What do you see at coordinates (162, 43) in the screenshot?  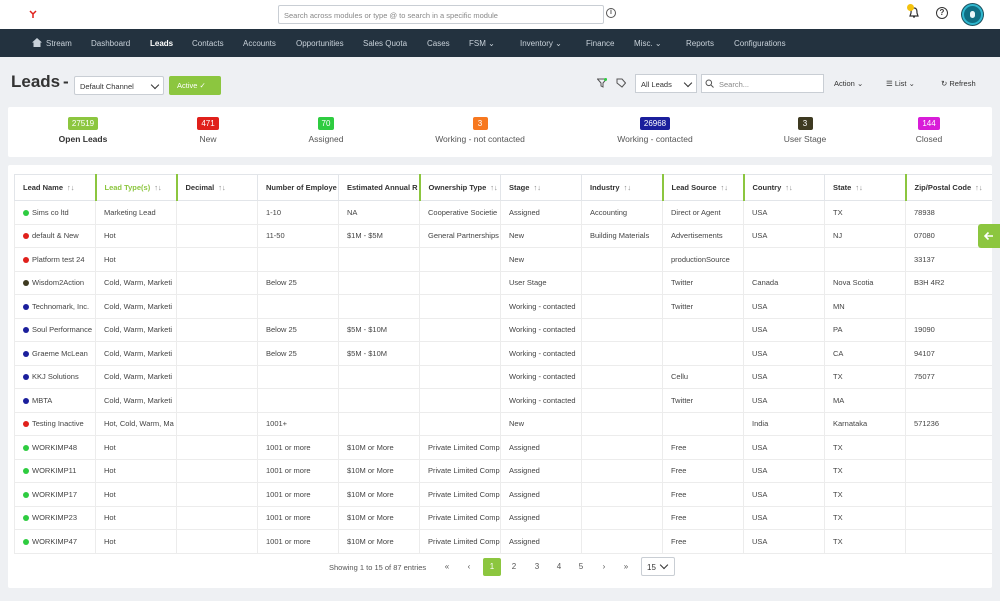 I see `nav-item-leads: Leads` at bounding box center [162, 43].